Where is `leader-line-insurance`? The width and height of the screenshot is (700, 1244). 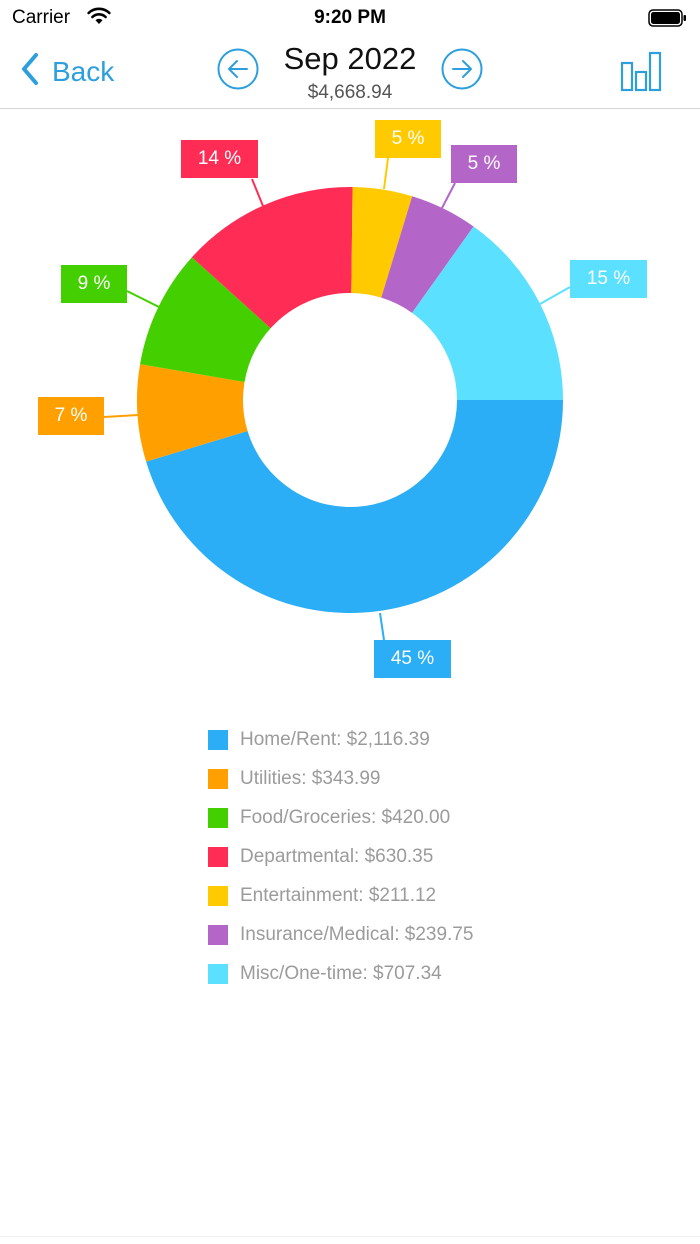
leader-line-insurance is located at coordinates (448, 195).